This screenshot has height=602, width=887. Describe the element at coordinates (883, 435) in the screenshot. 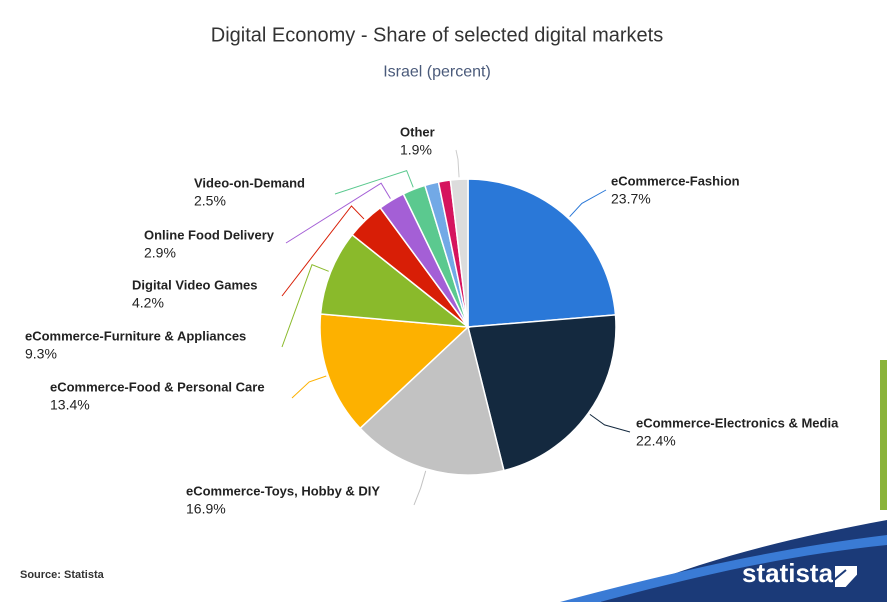

I see `decor-strip` at that location.